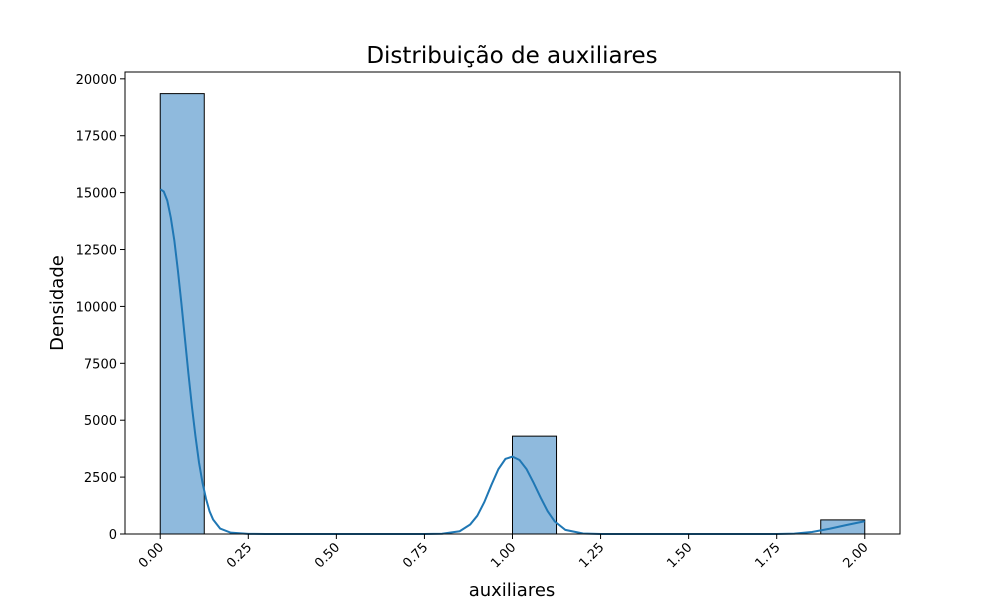 This screenshot has height=600, width=1000. Describe the element at coordinates (100, 364) in the screenshot. I see `y-tick-label: 7500` at that location.